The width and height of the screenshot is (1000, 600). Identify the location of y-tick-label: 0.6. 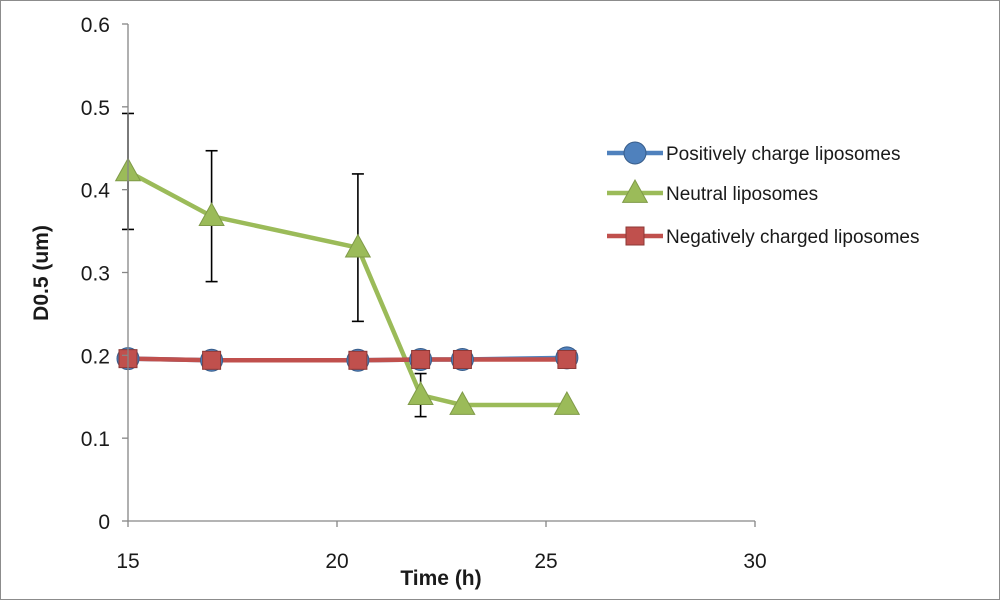
(95, 25).